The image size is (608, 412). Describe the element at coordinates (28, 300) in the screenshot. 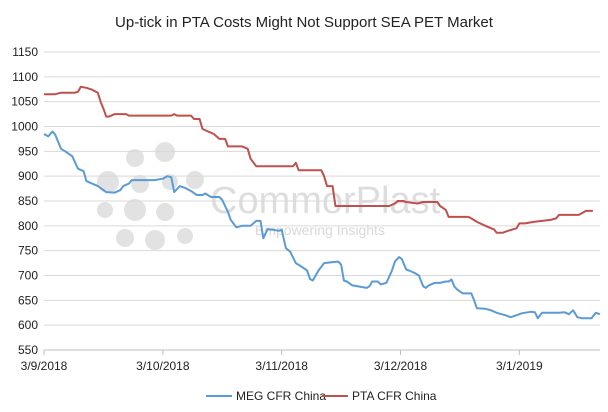

I see `y-tick-label: 650` at that location.